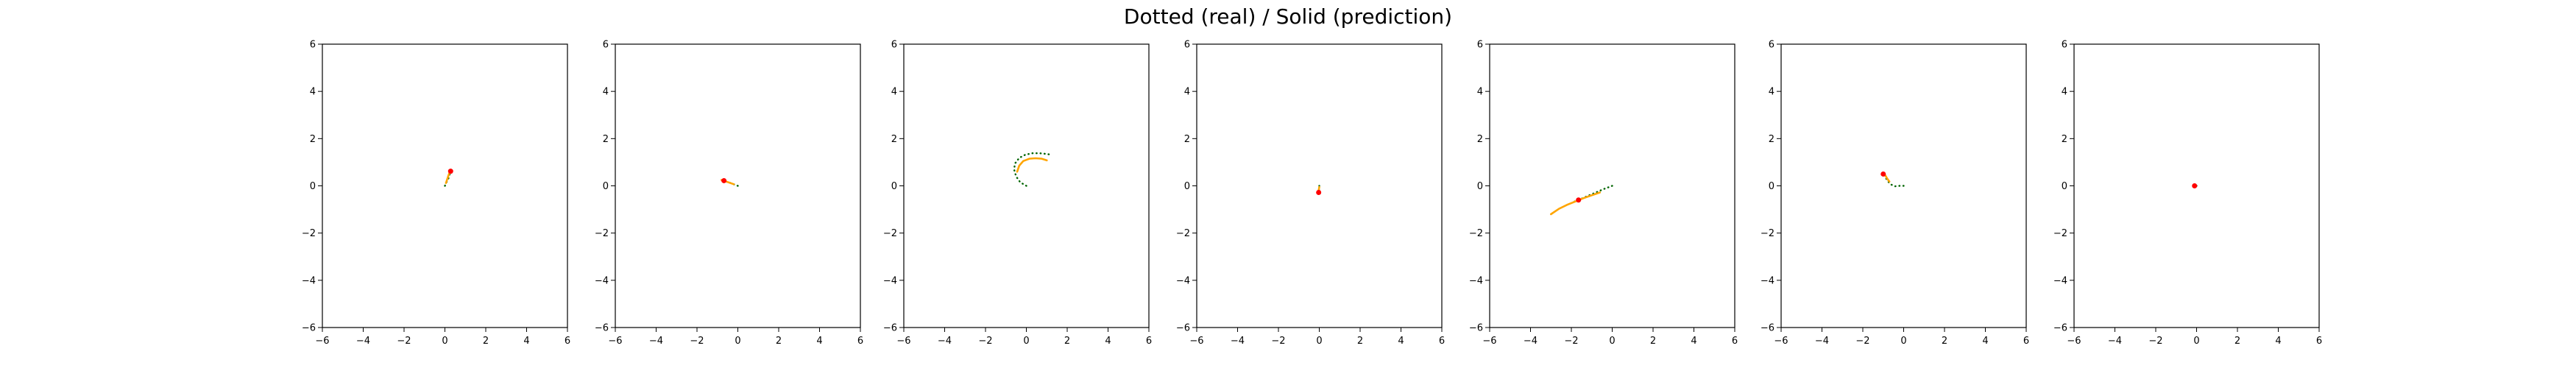  I want to click on subplot-4: −6 −4 −2 0 2 4 6 −6 −4 −2 0 2 4 6, so click(1310, 193).